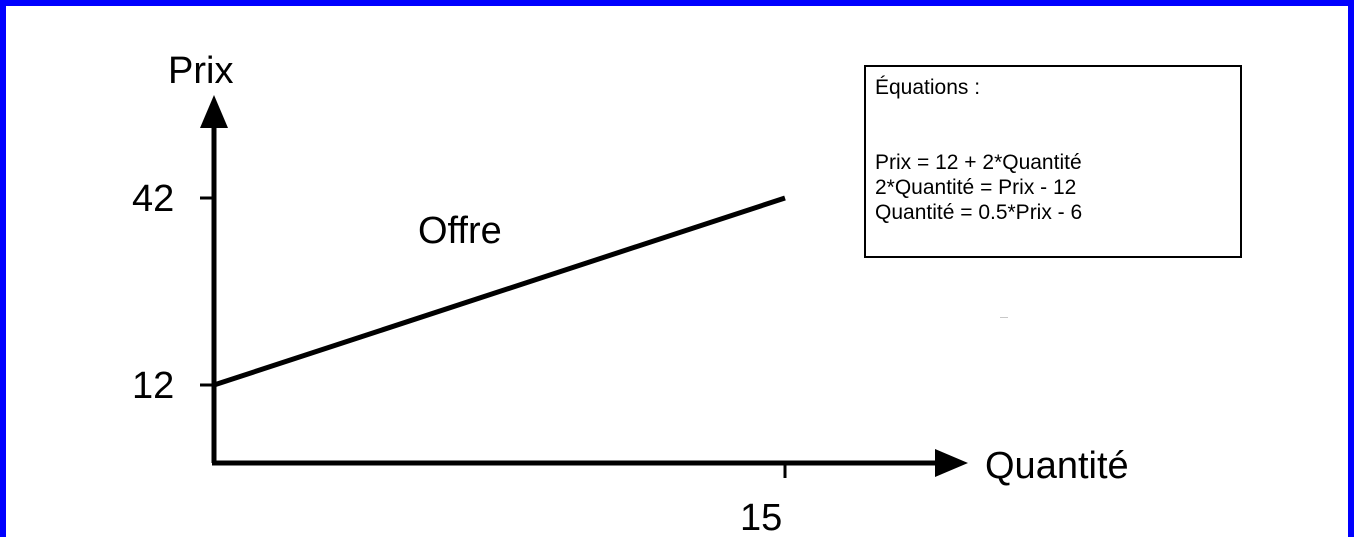  What do you see at coordinates (1057, 466) in the screenshot?
I see `x-axis-label: Quantité` at bounding box center [1057, 466].